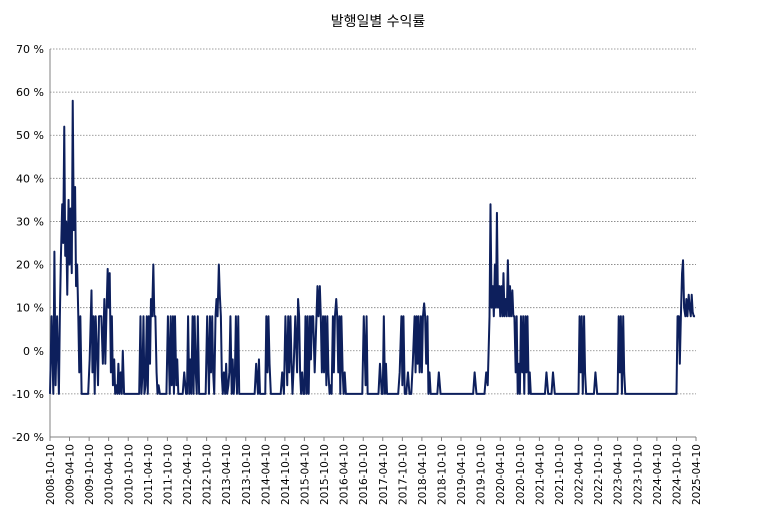 The width and height of the screenshot is (759, 521). What do you see at coordinates (208, 474) in the screenshot?
I see `x-tick-label: 2012-10-10` at bounding box center [208, 474].